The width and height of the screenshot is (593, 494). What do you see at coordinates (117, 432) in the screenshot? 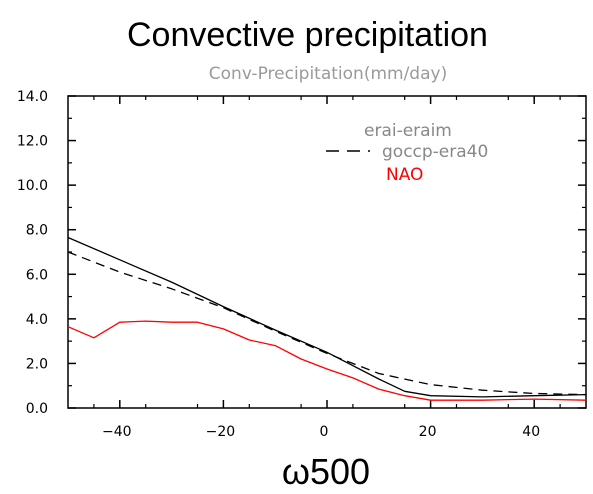
I see `x-tick-label: −40` at bounding box center [117, 432].